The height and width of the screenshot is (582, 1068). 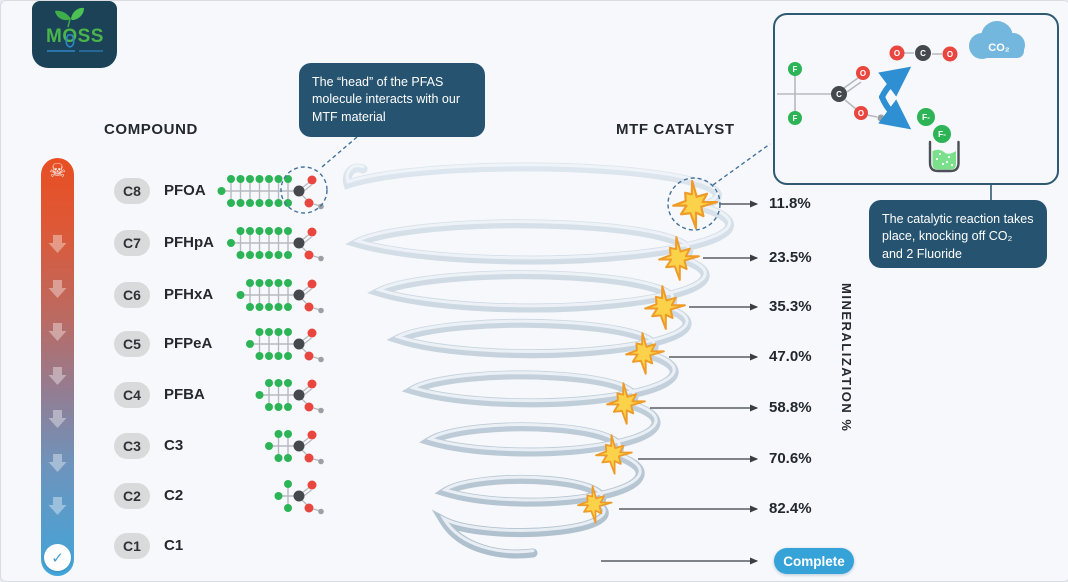 What do you see at coordinates (675, 129) in the screenshot?
I see `mtf-catalyst-header: MTF CATALYST` at bounding box center [675, 129].